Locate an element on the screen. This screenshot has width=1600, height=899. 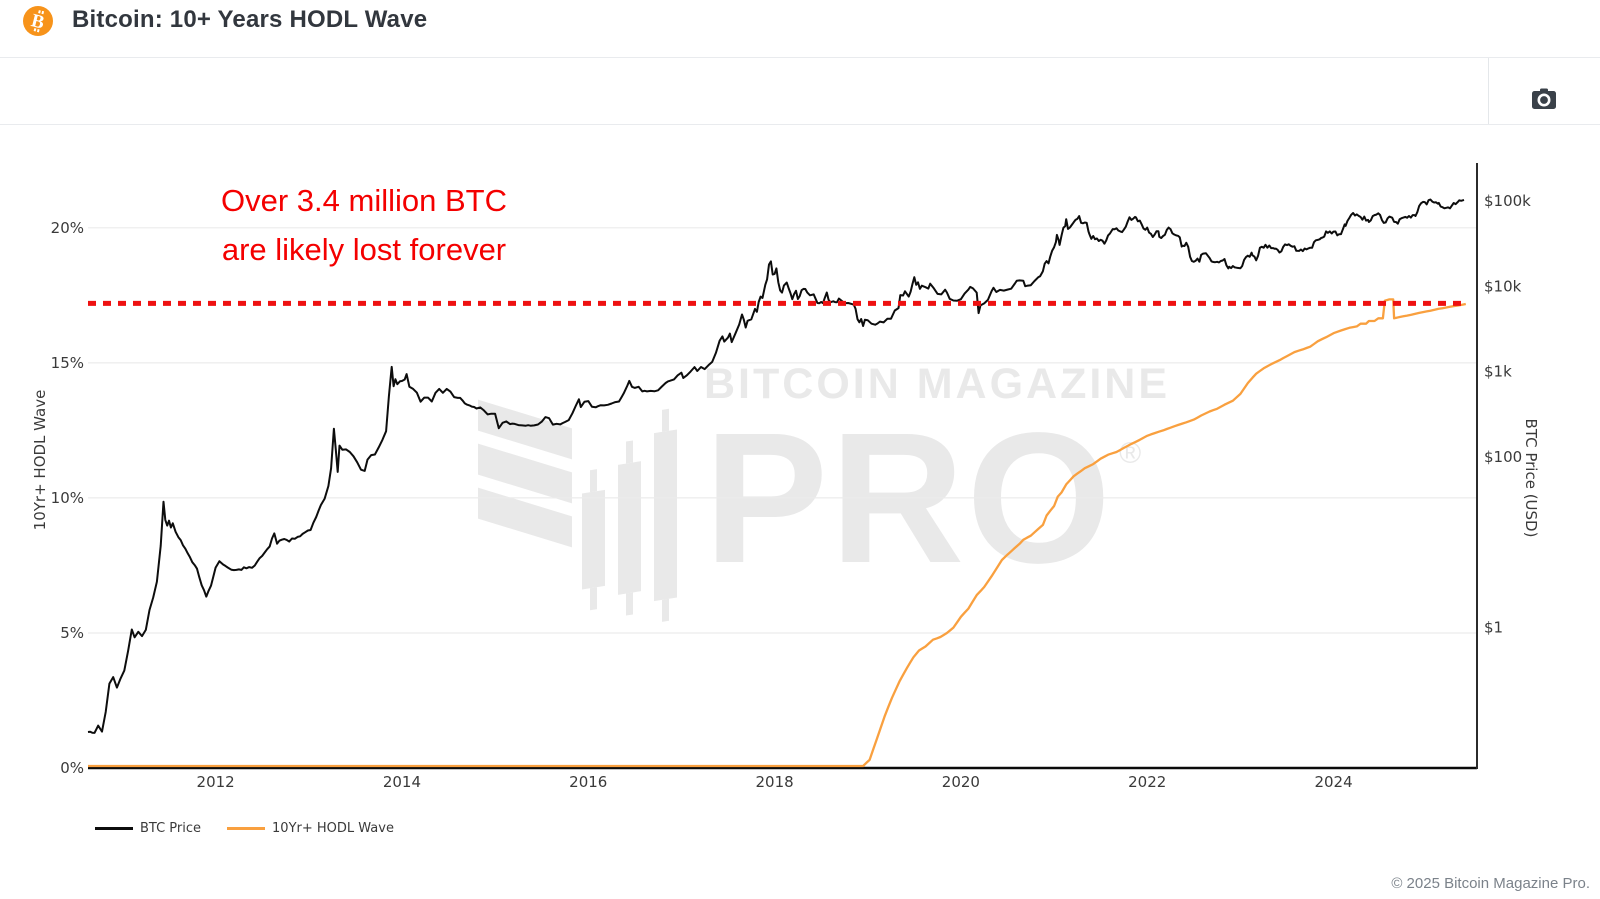
copyright-text: © 2025 Bitcoin Magazine Pro. is located at coordinates (1490, 883).